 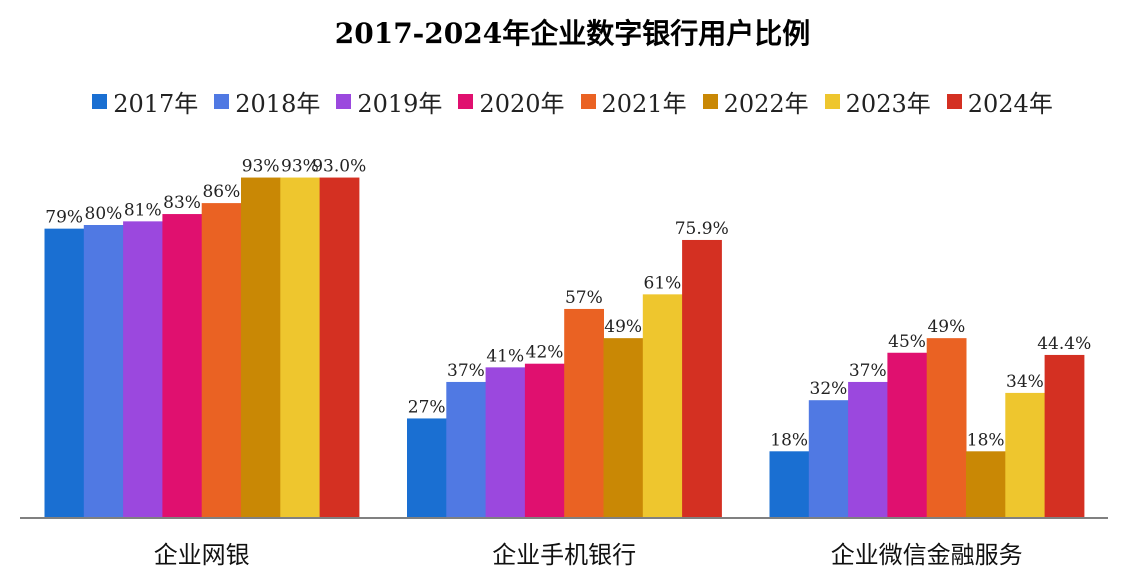 What do you see at coordinates (202, 555) in the screenshot?
I see `category-label: 企业网银` at bounding box center [202, 555].